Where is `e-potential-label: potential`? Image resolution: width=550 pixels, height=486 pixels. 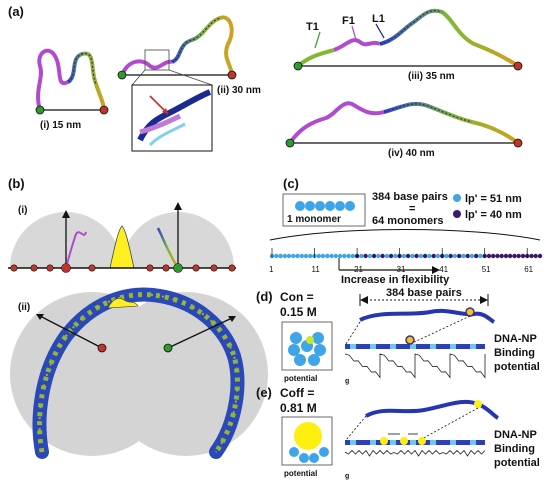 e-potential-label: potential is located at coordinates (300, 473).